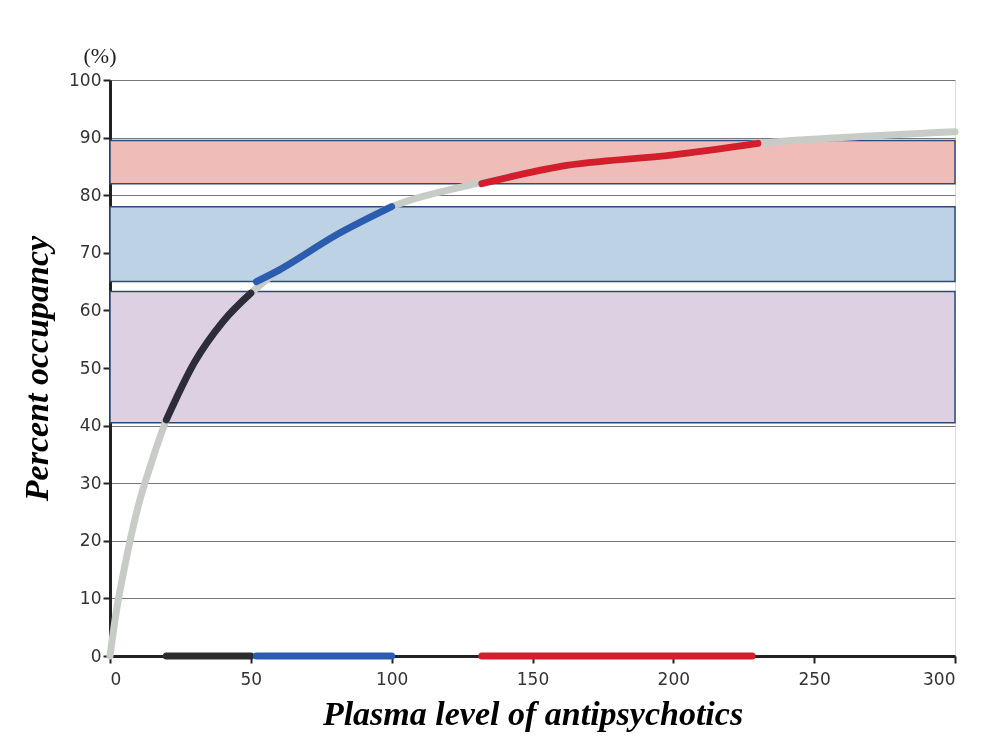  I want to click on y-axis-title: Percent occupancy, so click(37, 368).